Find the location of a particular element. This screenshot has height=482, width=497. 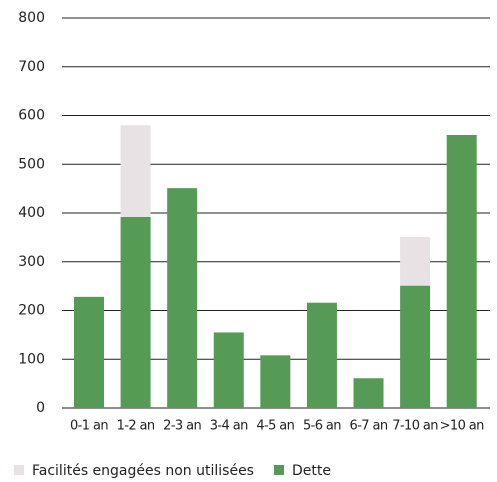

x-tick-label: 1-2 an is located at coordinates (136, 426).